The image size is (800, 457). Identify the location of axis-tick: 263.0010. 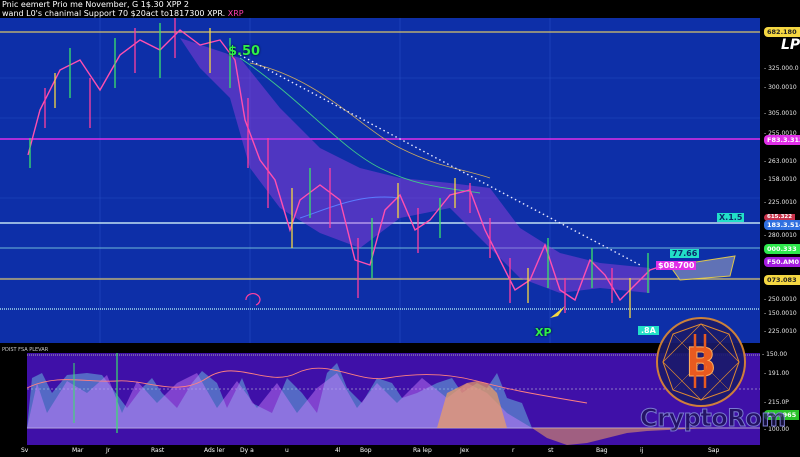
(780, 161).